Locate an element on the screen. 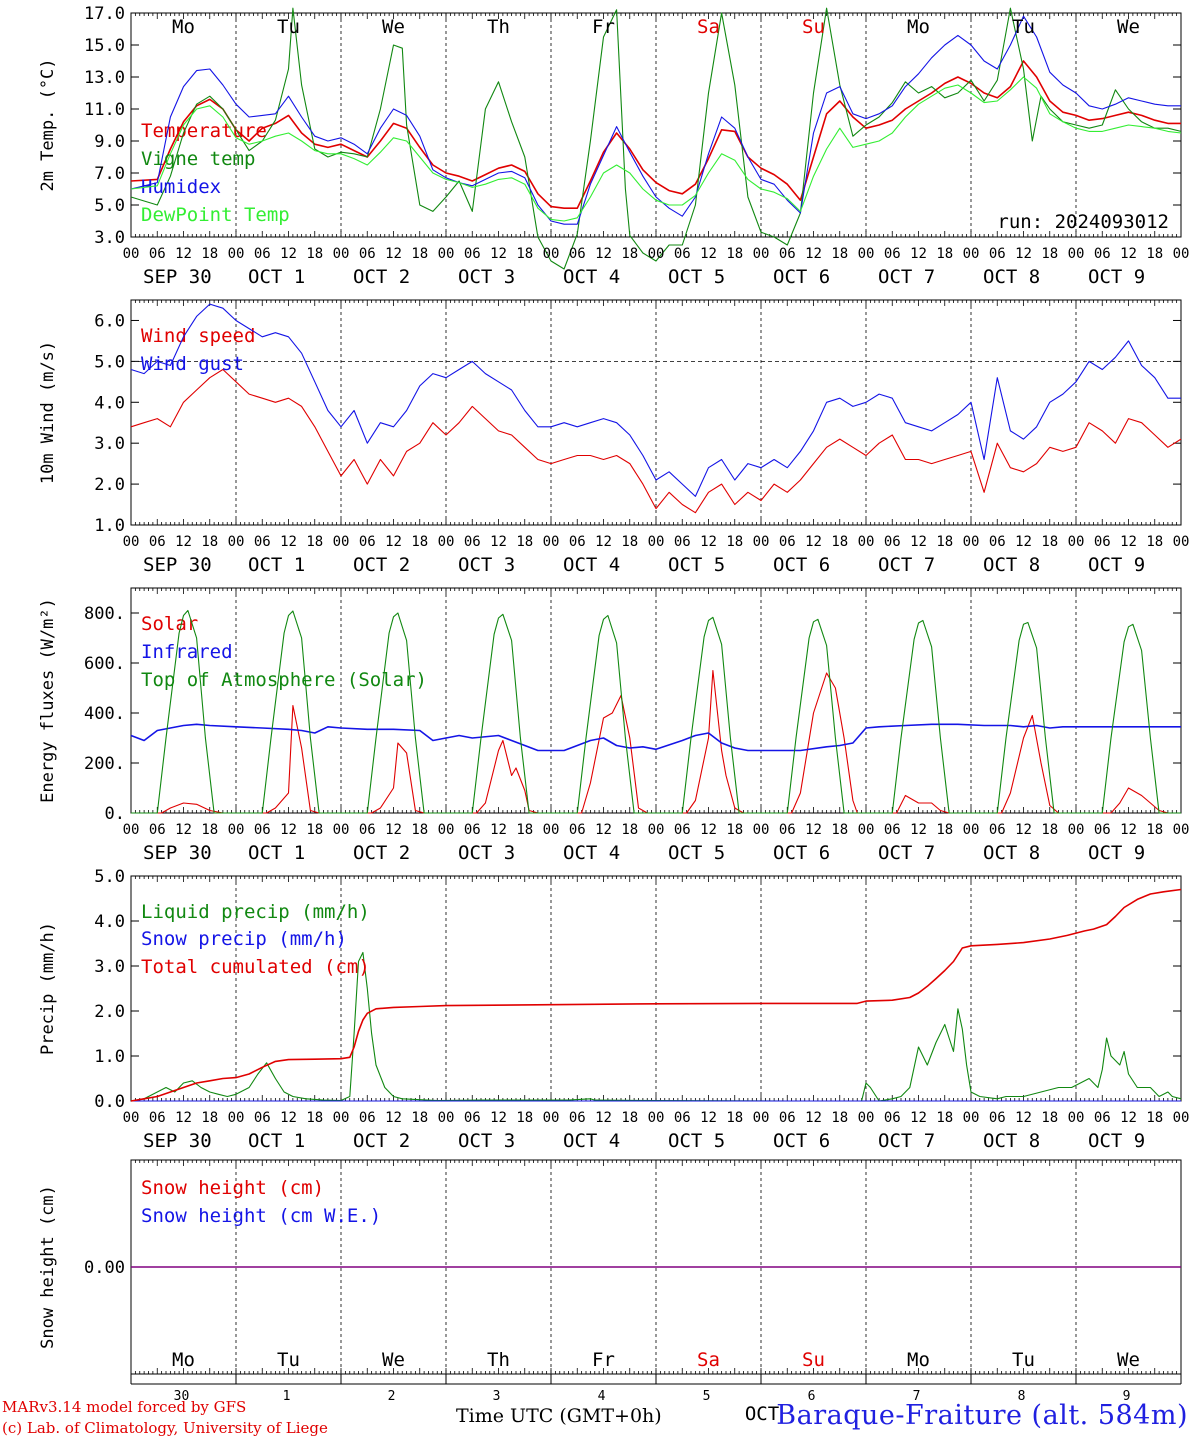 The width and height of the screenshot is (1194, 1440). legend-entry: Temperature is located at coordinates (204, 131).